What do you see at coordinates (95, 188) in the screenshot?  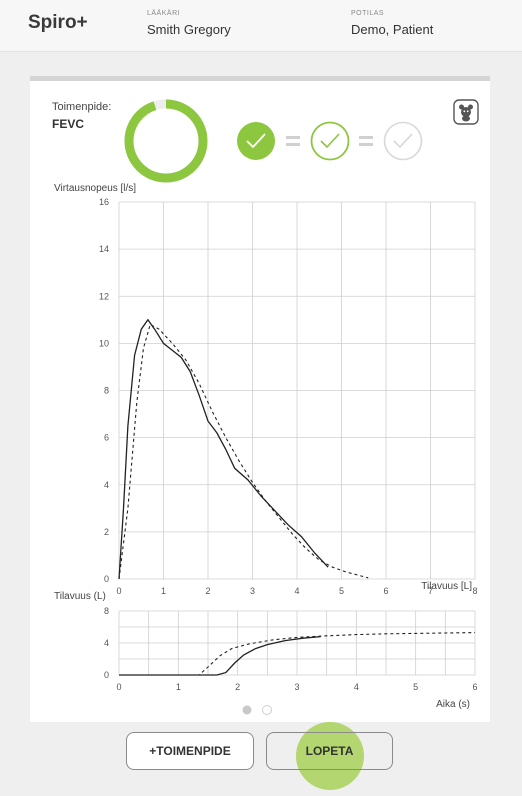 I see `y-axis-label: Virtausnopeus [l/s]` at bounding box center [95, 188].